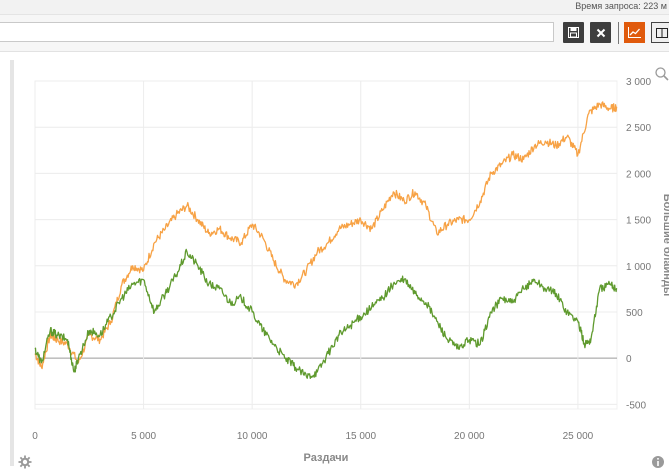 Image resolution: width=669 pixels, height=469 pixels. I want to click on y-axis-title: Большие блайнды, so click(665, 245).